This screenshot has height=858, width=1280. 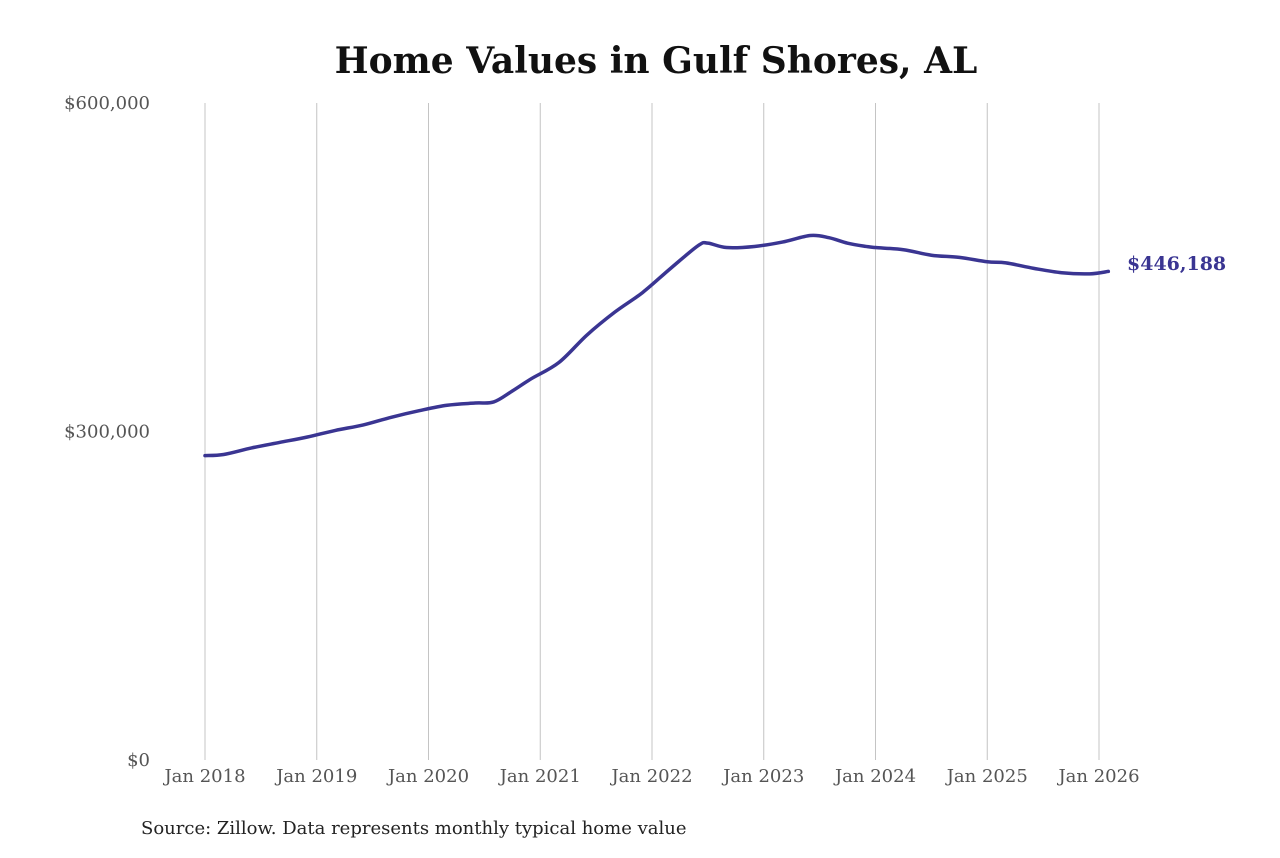 What do you see at coordinates (762, 776) in the screenshot?
I see `x-tick-label: Jan 2023` at bounding box center [762, 776].